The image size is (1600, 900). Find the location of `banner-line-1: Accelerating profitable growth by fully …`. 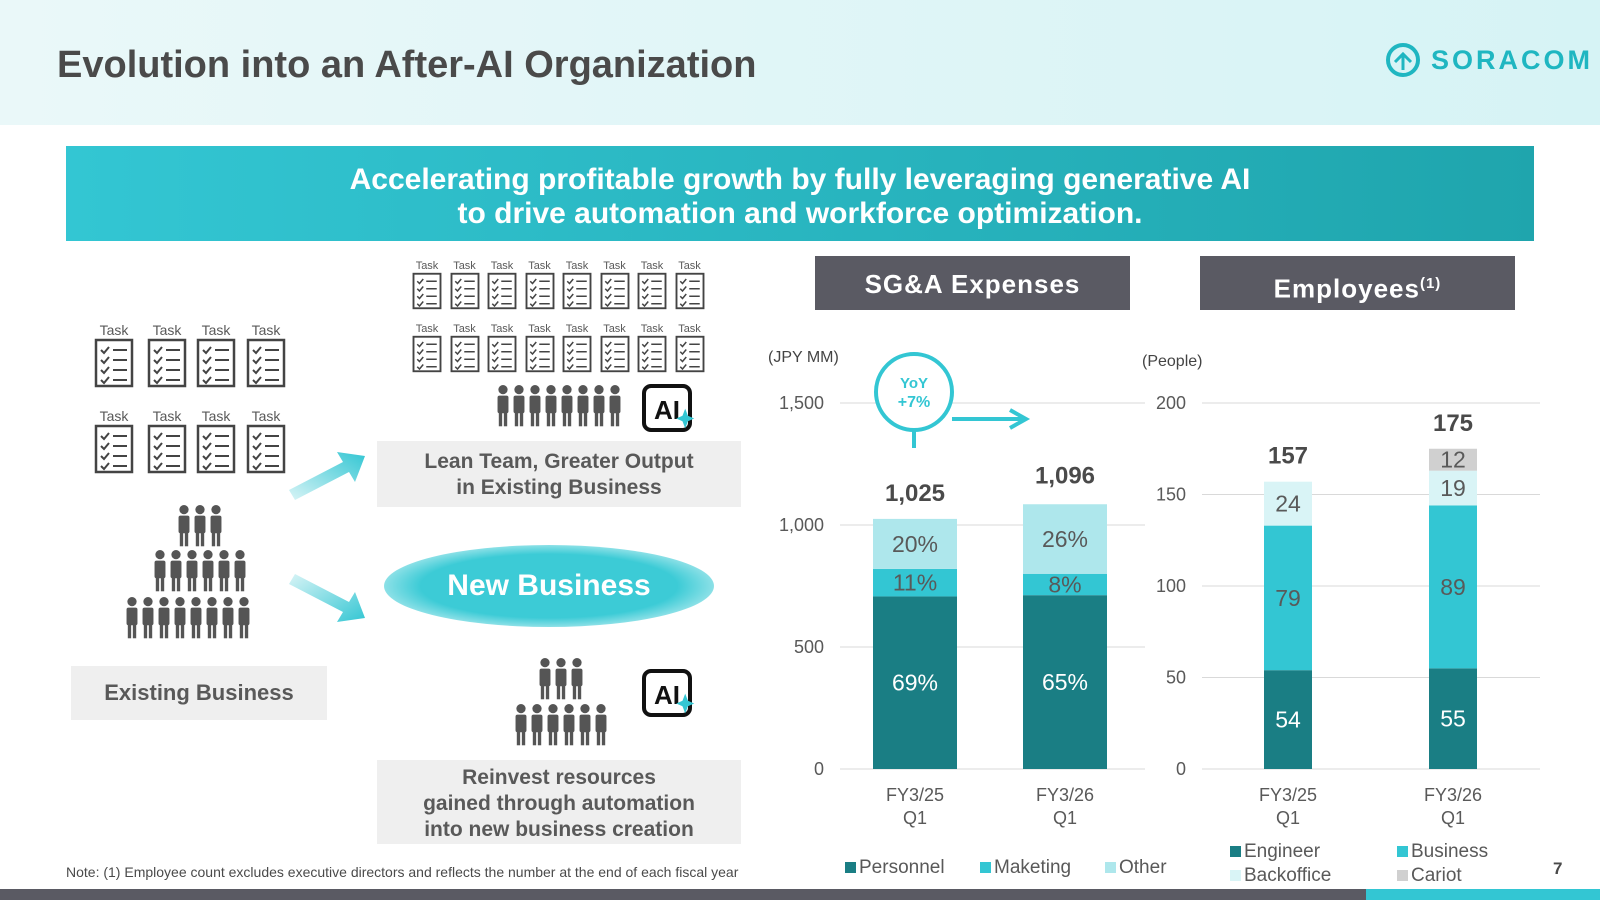

banner-line-1: Accelerating profitable growth by fully … is located at coordinates (800, 179).